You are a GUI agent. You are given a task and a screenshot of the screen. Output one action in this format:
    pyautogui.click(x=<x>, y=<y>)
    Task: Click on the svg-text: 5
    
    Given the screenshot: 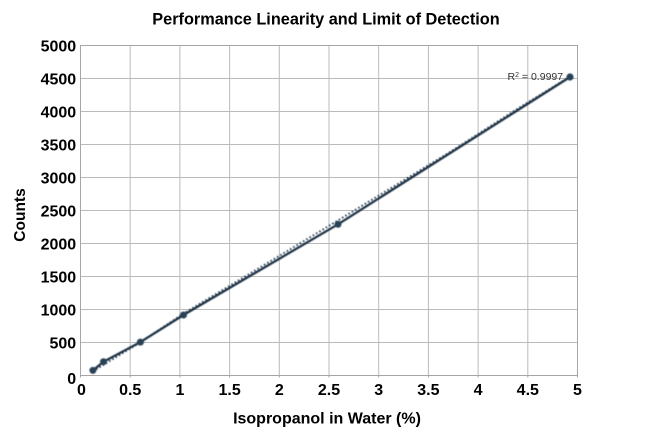 What is the action you would take?
    pyautogui.click(x=577, y=390)
    